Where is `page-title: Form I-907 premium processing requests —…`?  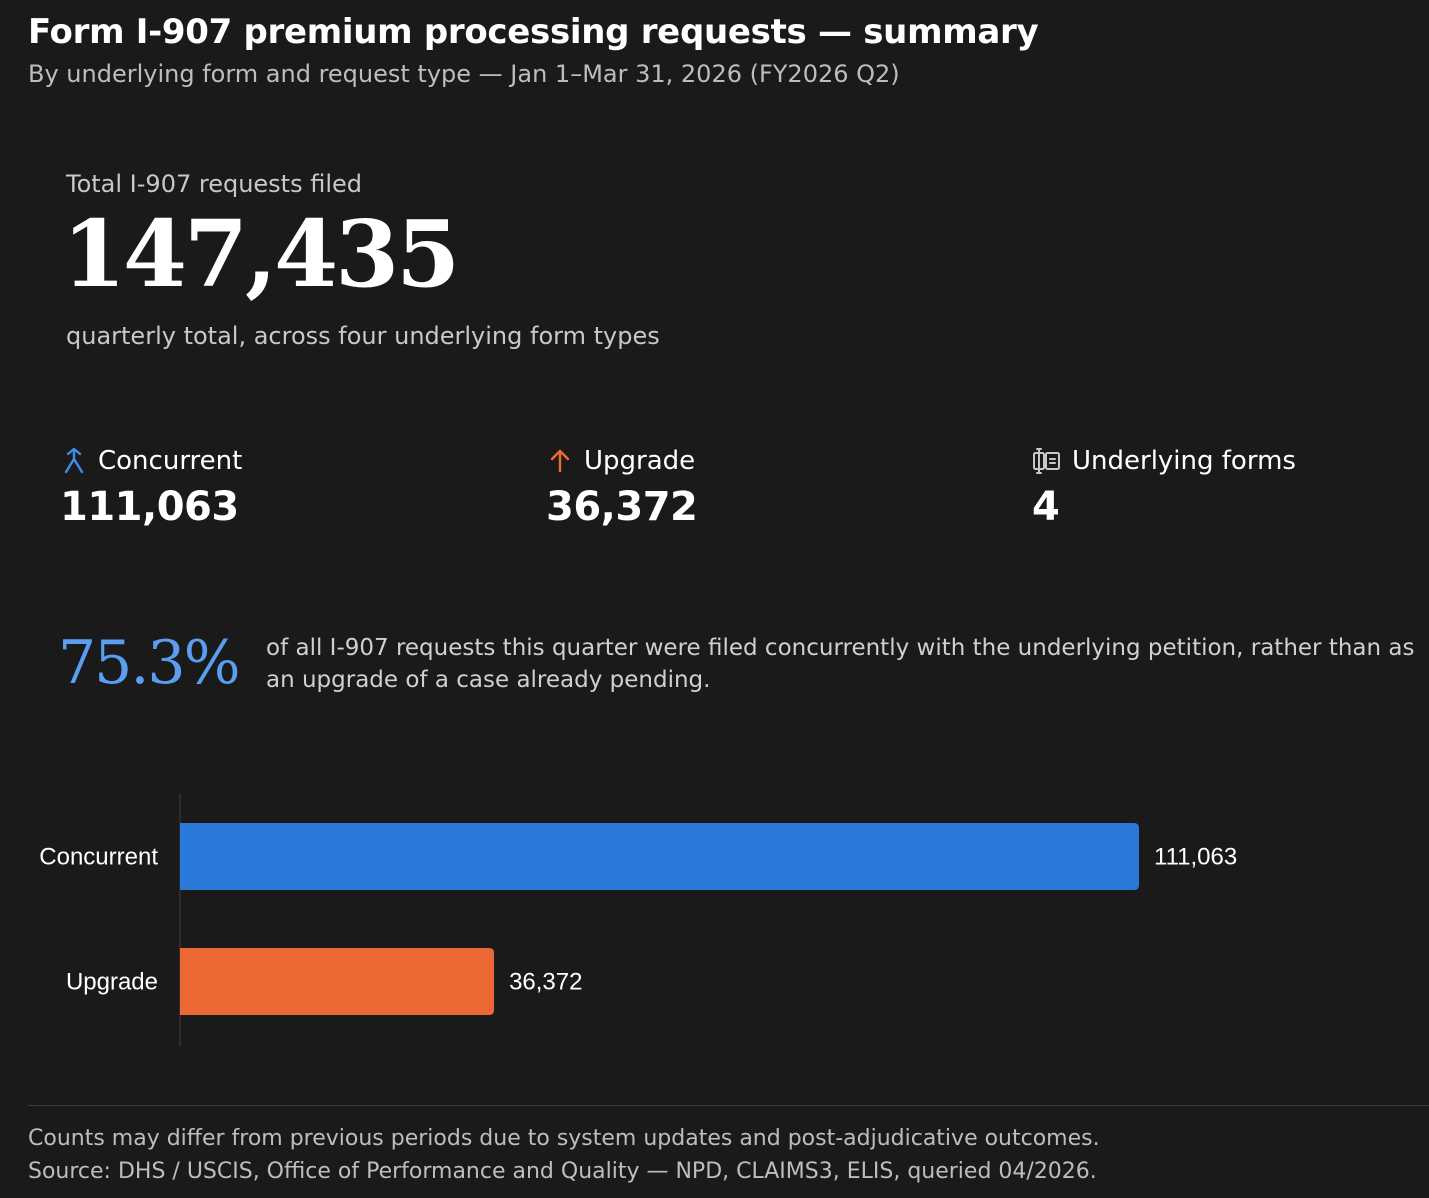
page-title: Form I-907 premium processing requests —… is located at coordinates (533, 32).